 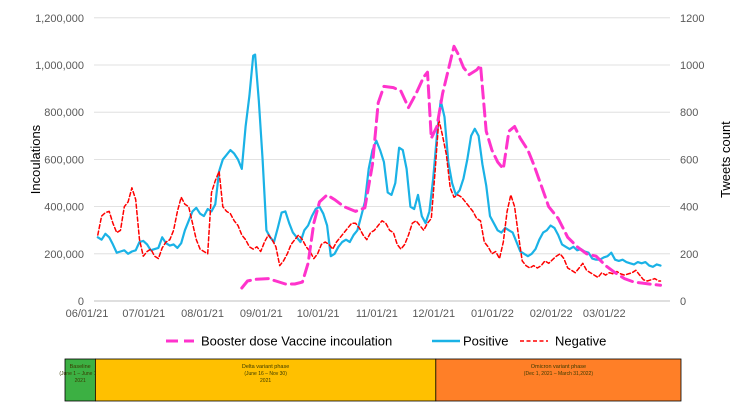 What do you see at coordinates (604, 314) in the screenshot?
I see `x-tick-label: 03/01/22` at bounding box center [604, 314].